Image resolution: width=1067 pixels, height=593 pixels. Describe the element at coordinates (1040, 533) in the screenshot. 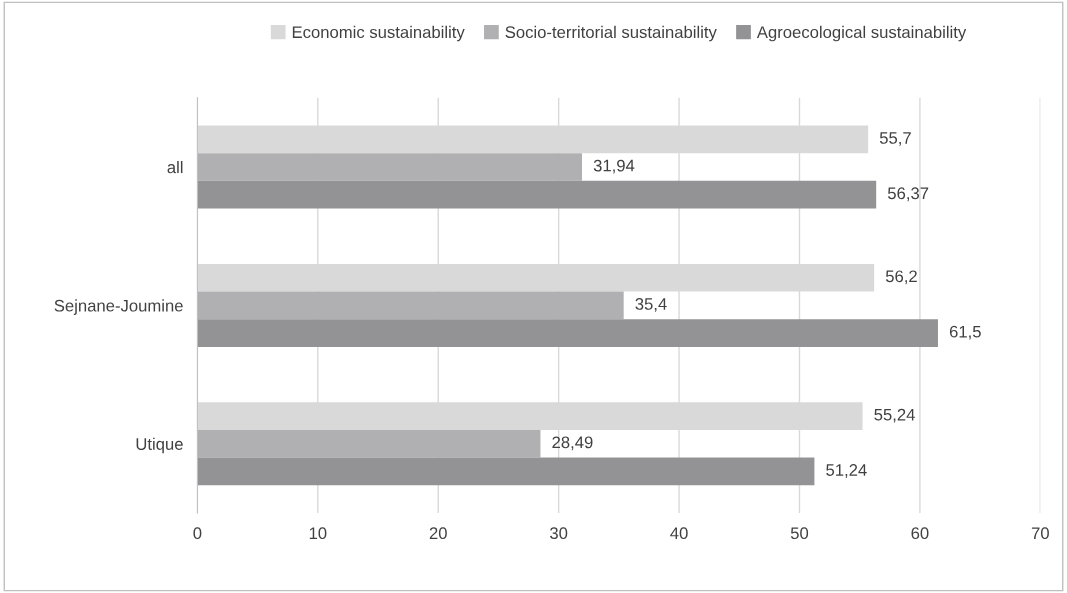

I see `x-tick-label: 70` at that location.